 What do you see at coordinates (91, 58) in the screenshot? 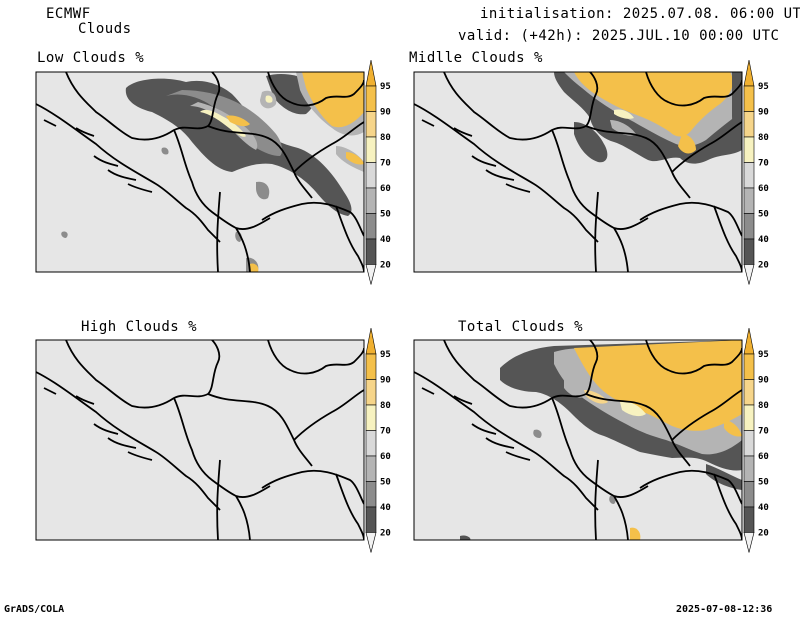
I see `panel-title-low: Low Clouds %` at bounding box center [91, 58].